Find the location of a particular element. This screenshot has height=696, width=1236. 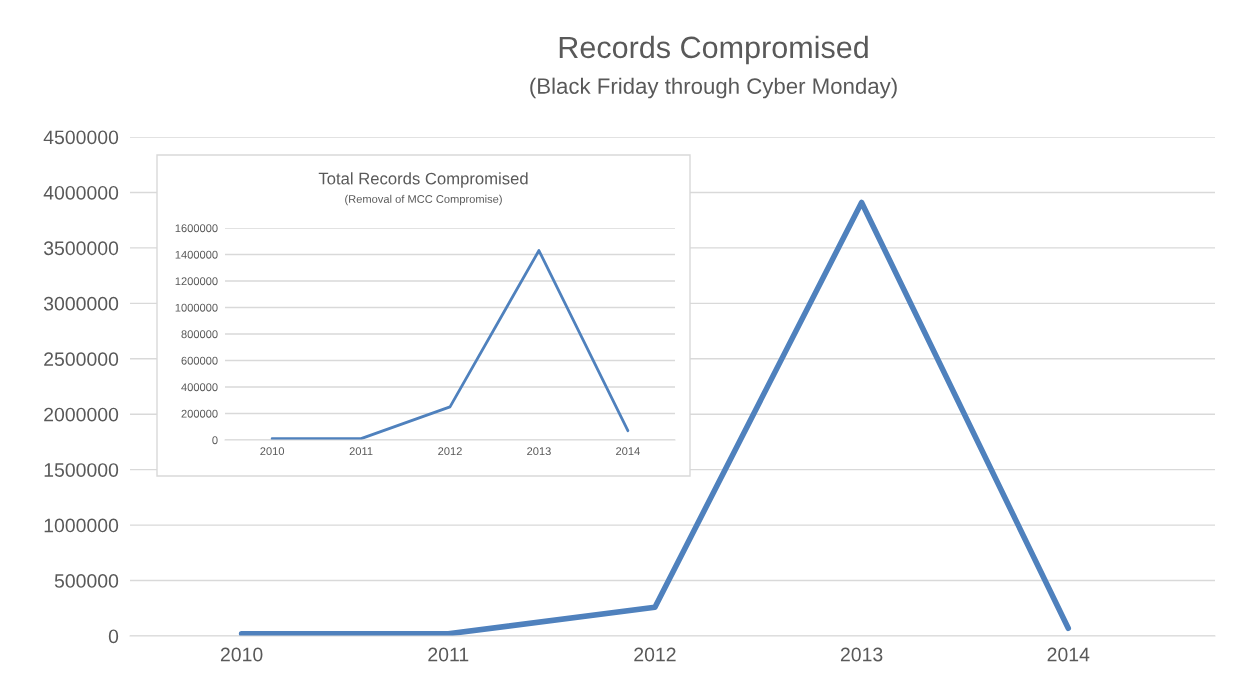

y-tick-label: 4000000 is located at coordinates (81, 192).